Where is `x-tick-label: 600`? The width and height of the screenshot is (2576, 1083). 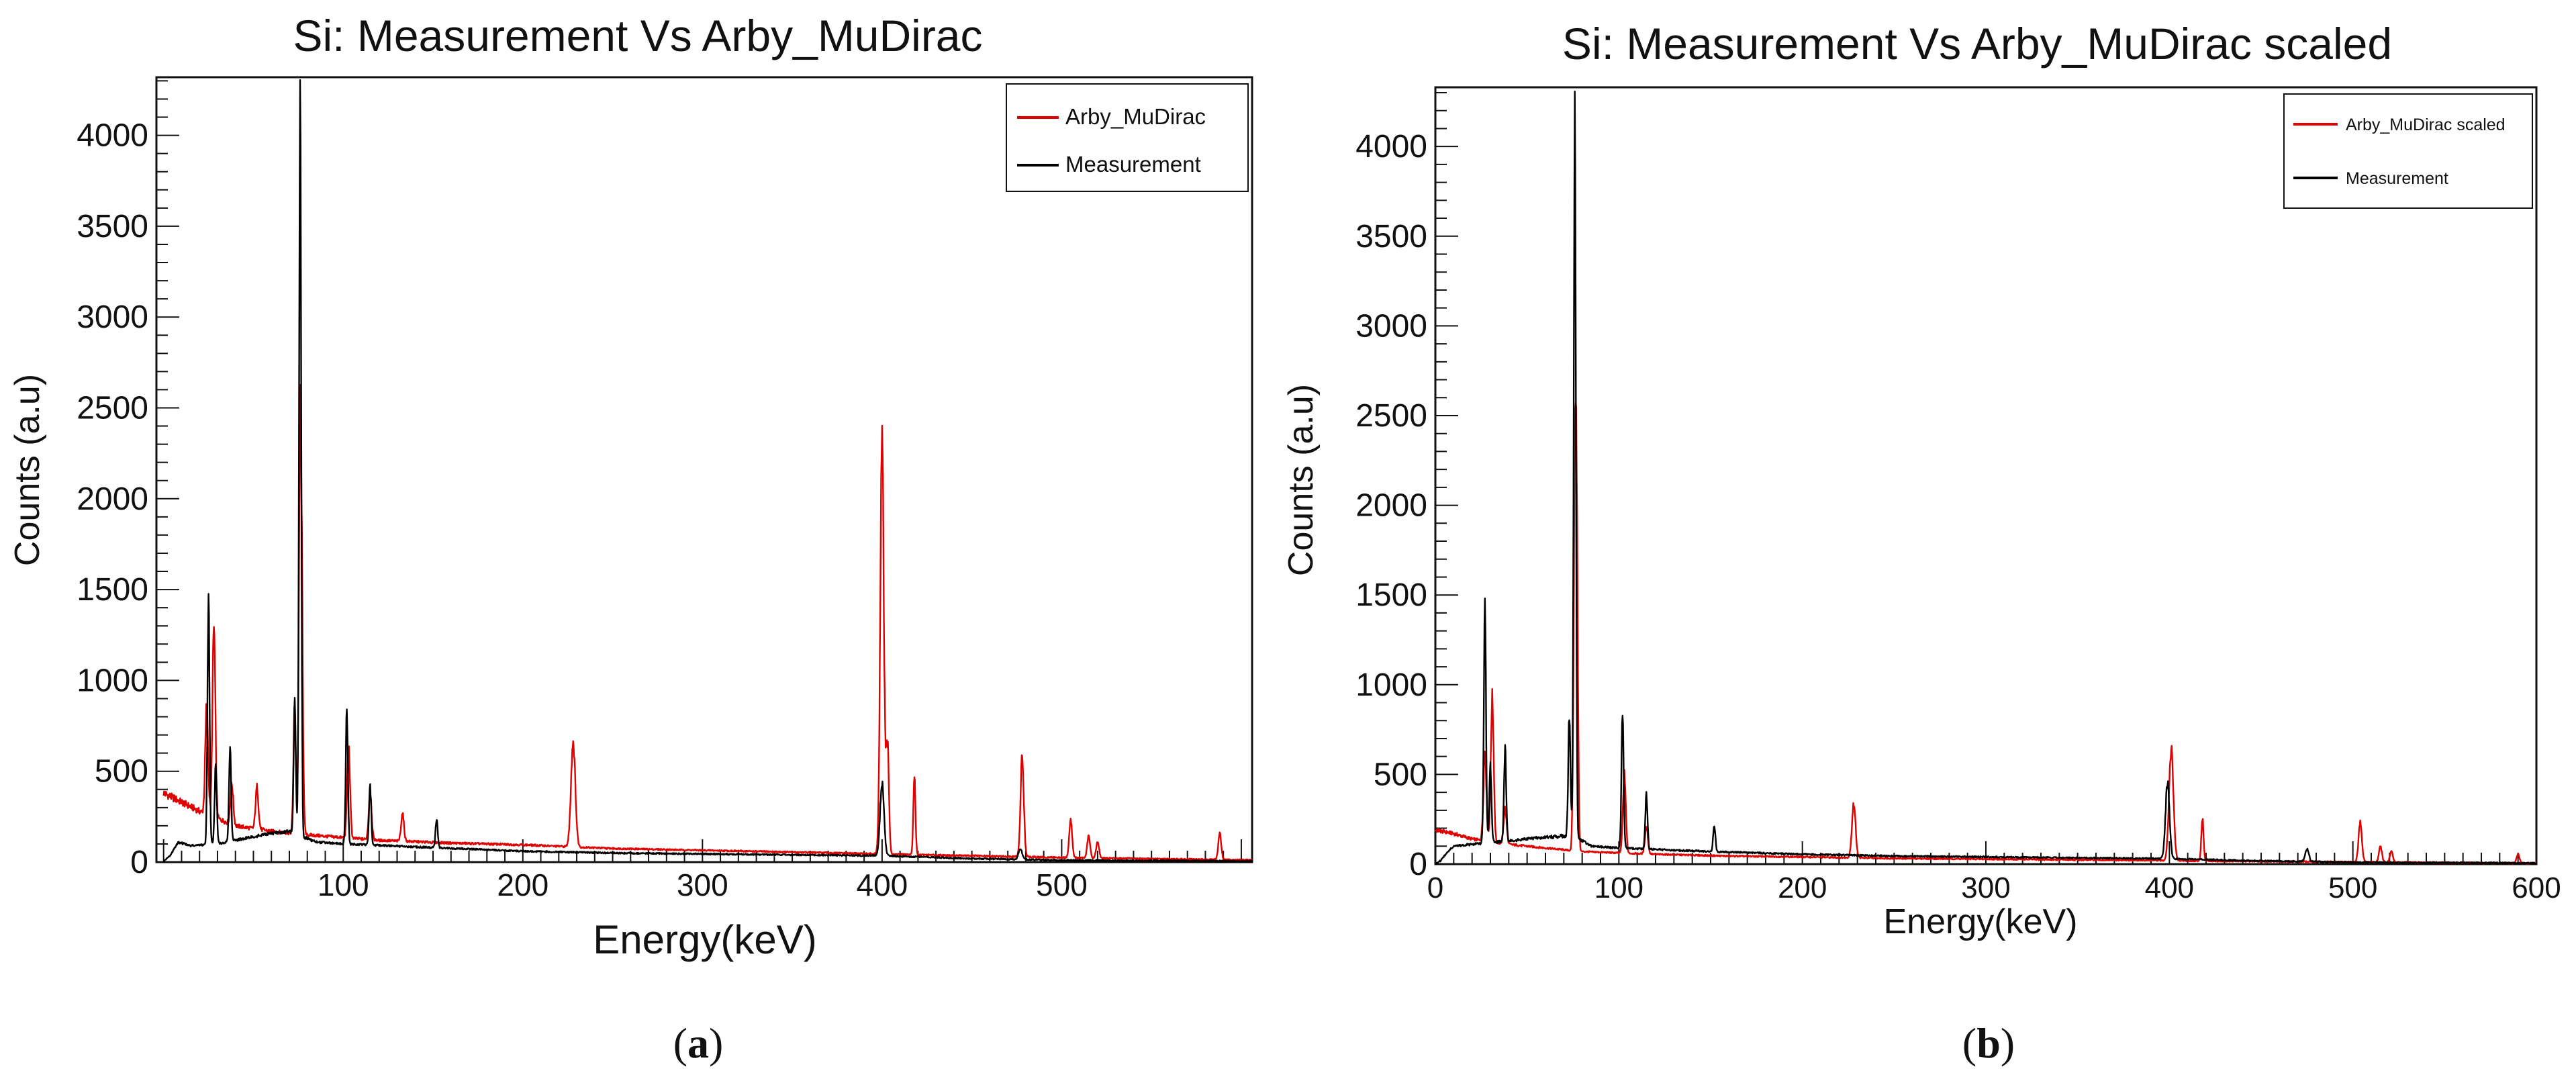
x-tick-label: 600 is located at coordinates (2536, 888).